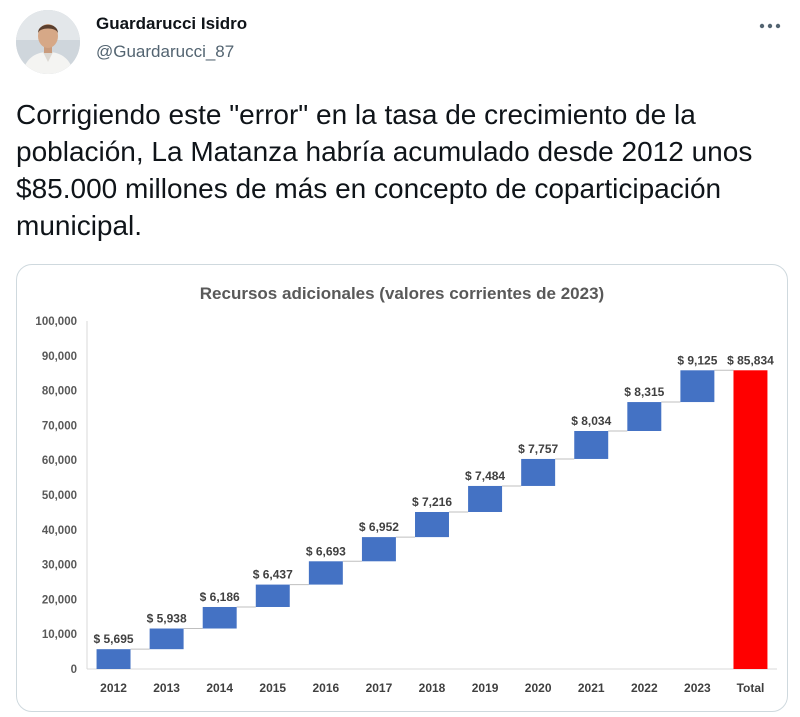  What do you see at coordinates (485, 688) in the screenshot?
I see `x-tick-label: 2019` at bounding box center [485, 688].